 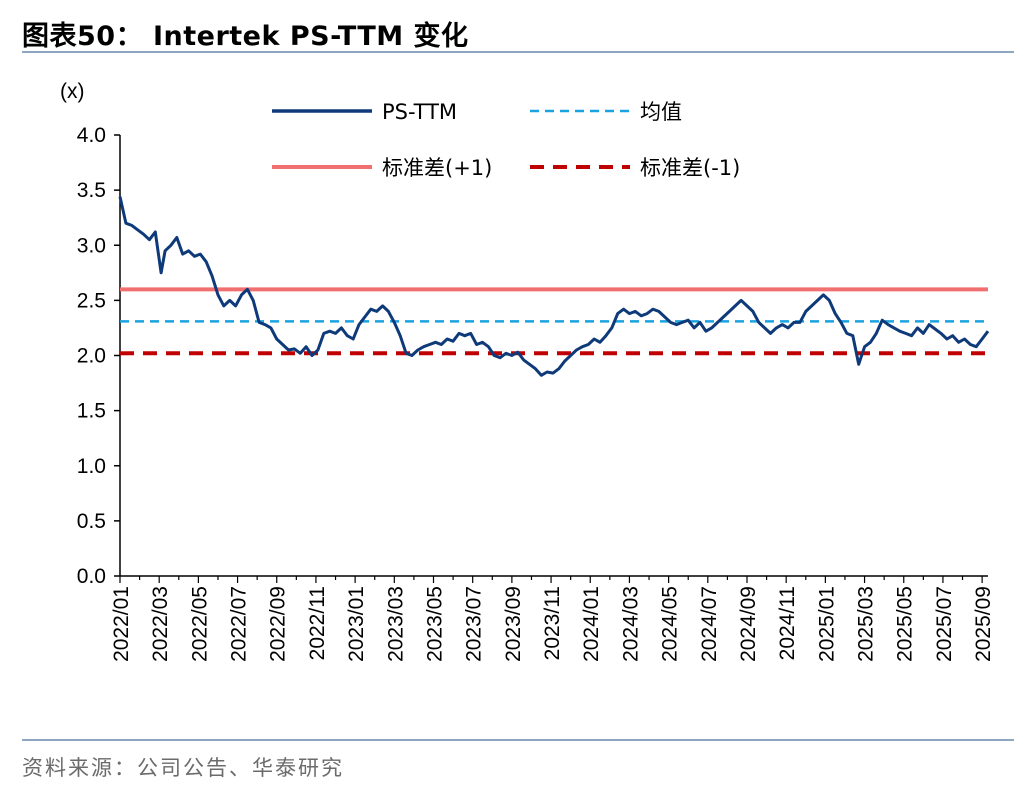 I want to click on x-tick-label: 2022/05, so click(x=199, y=624).